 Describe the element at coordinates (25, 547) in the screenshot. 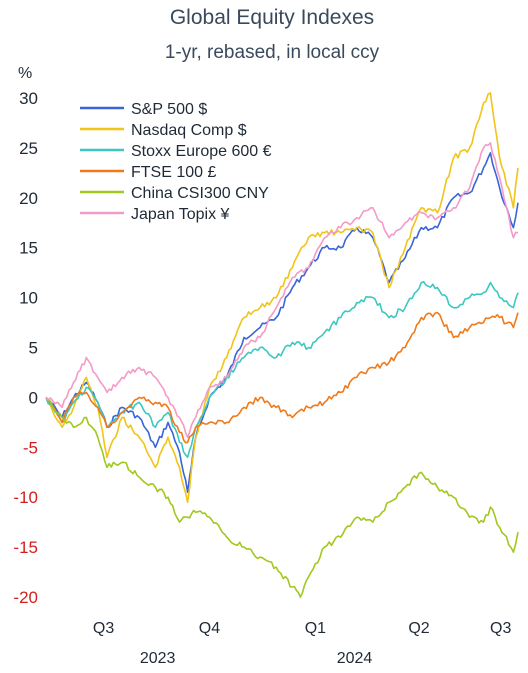

I see `y-tick-label: -15` at that location.